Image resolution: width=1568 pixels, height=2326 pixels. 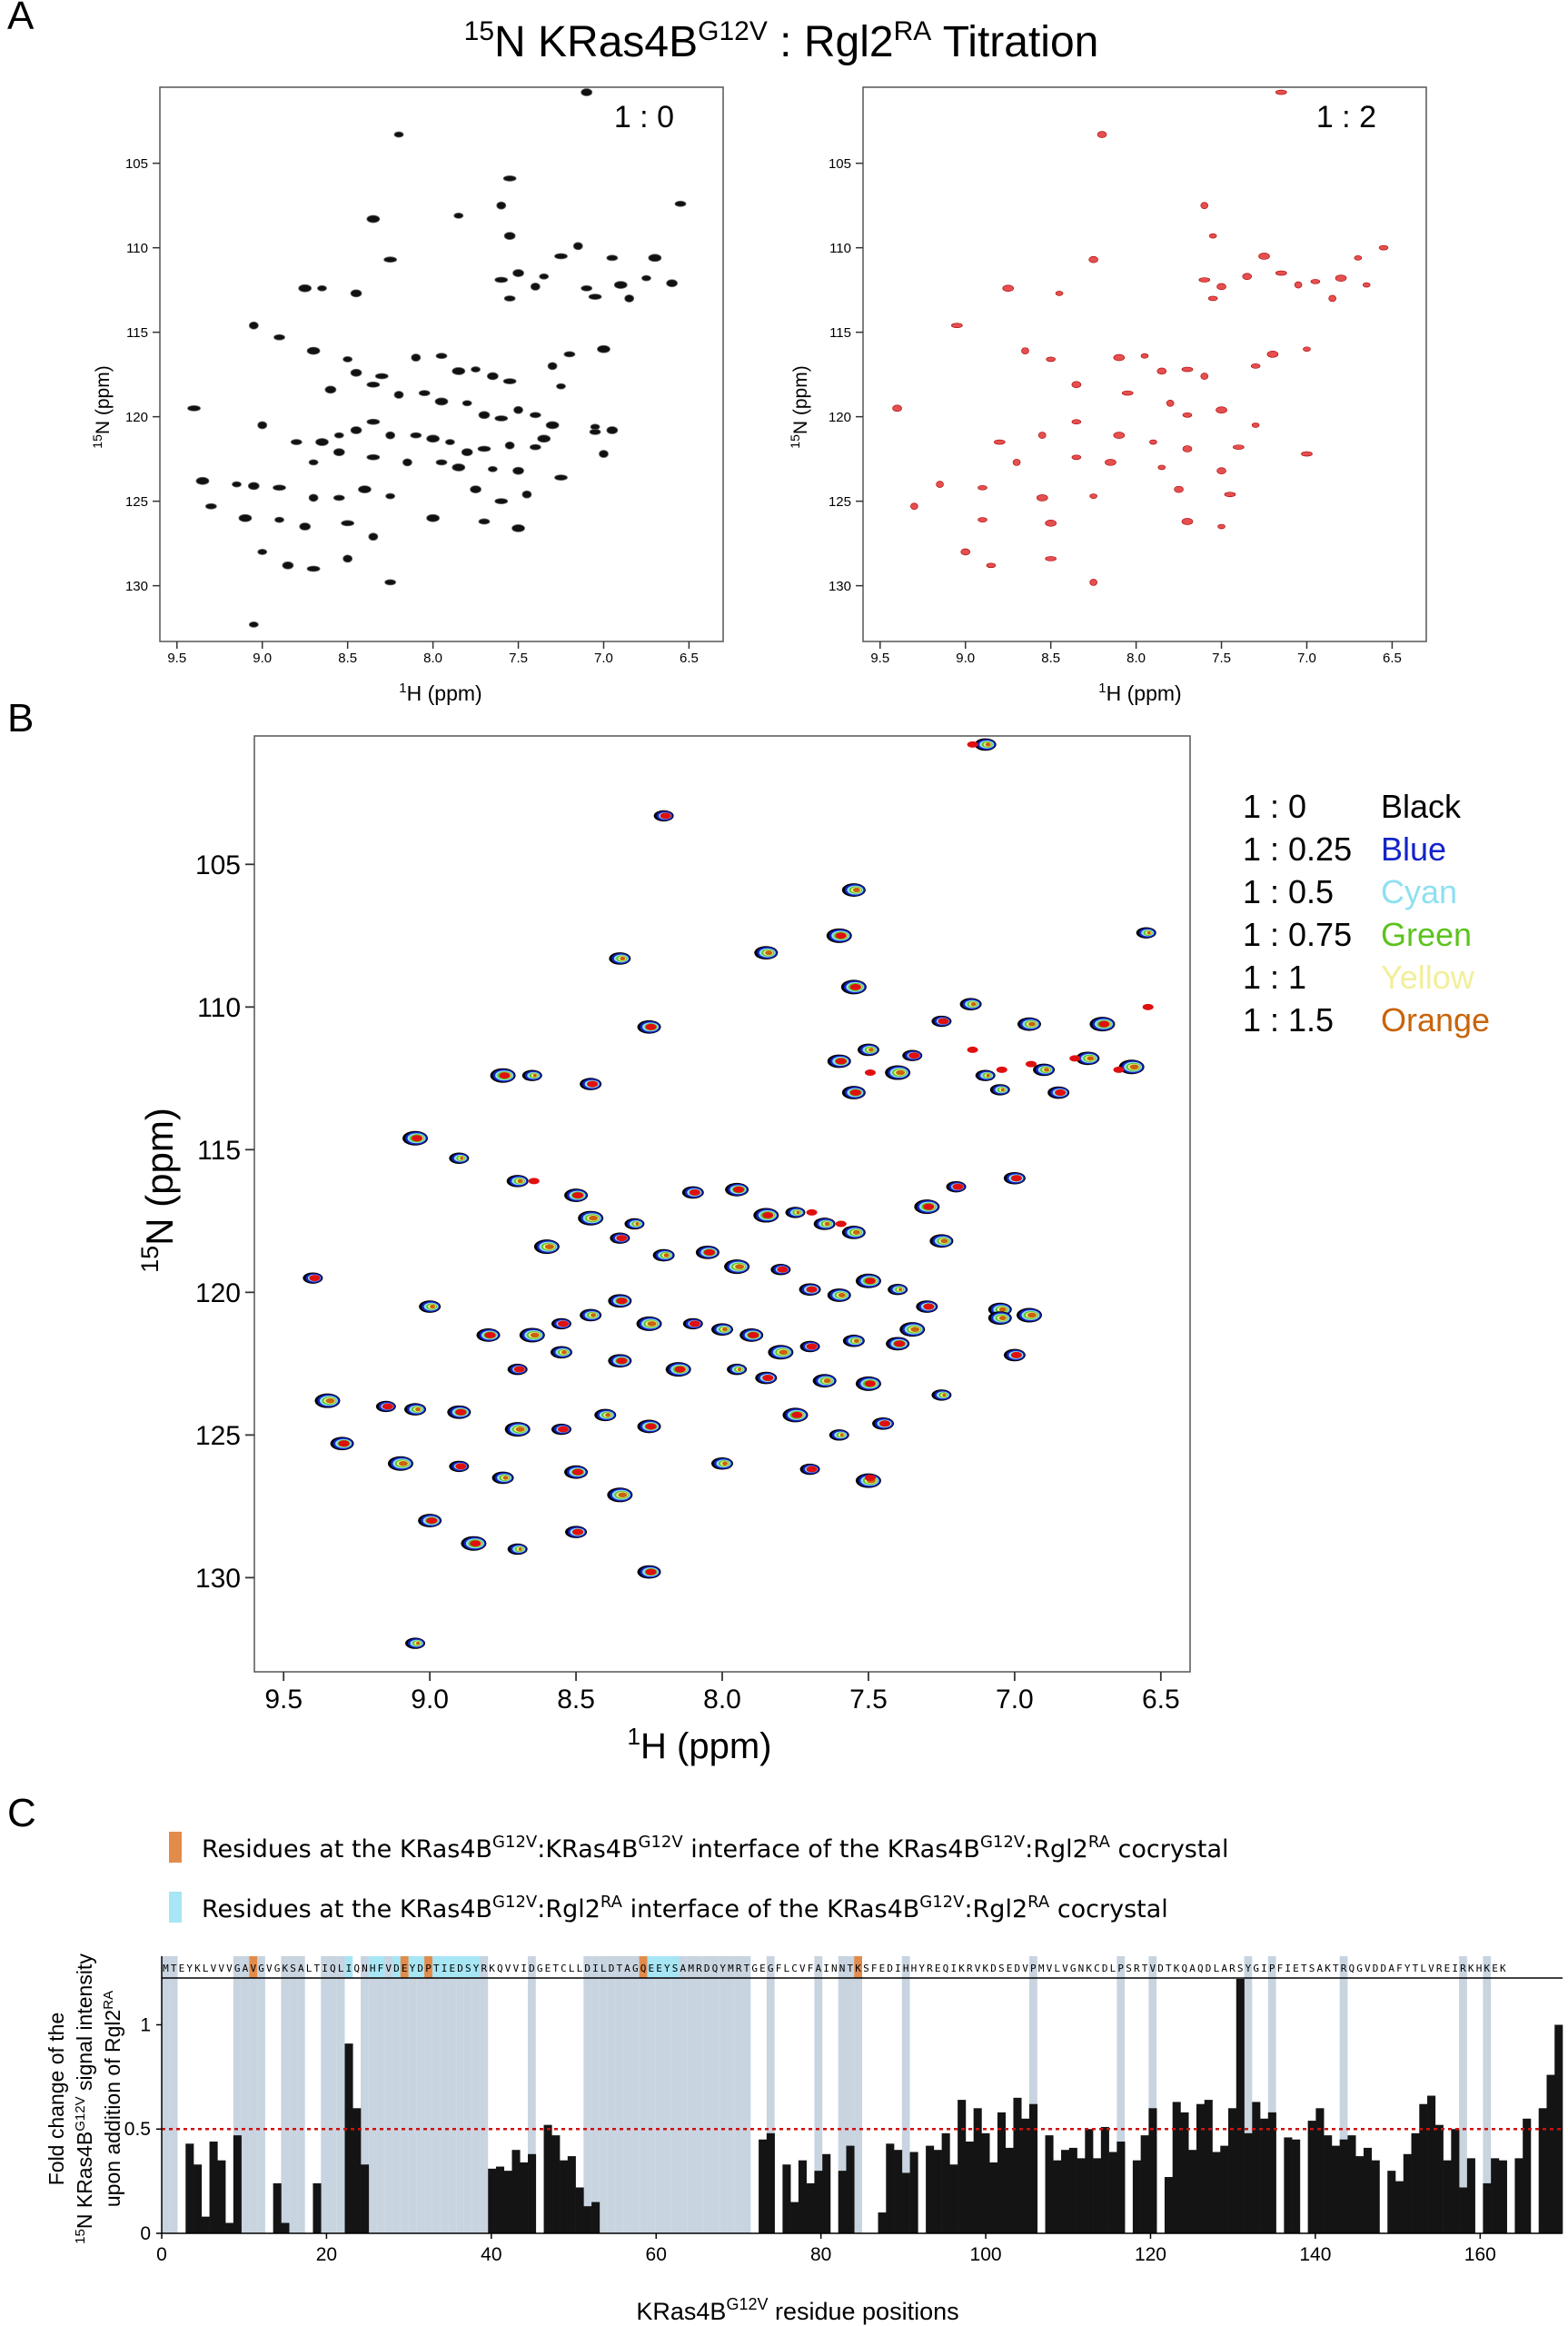 I want to click on panel-letter-b: B, so click(x=20, y=718).